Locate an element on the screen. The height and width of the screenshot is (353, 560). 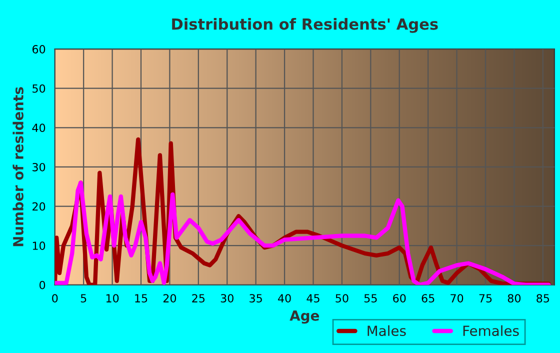
x-tick-label: 15 is located at coordinates (141, 298).